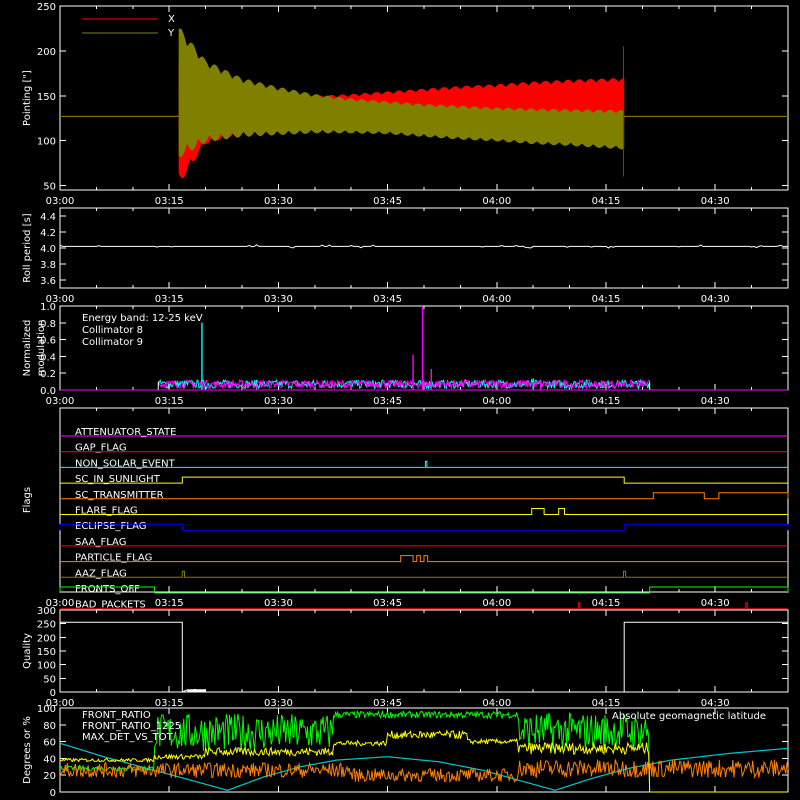 The width and height of the screenshot is (800, 800). I want to click on pointing-xtick-label: 03:30, so click(278, 201).